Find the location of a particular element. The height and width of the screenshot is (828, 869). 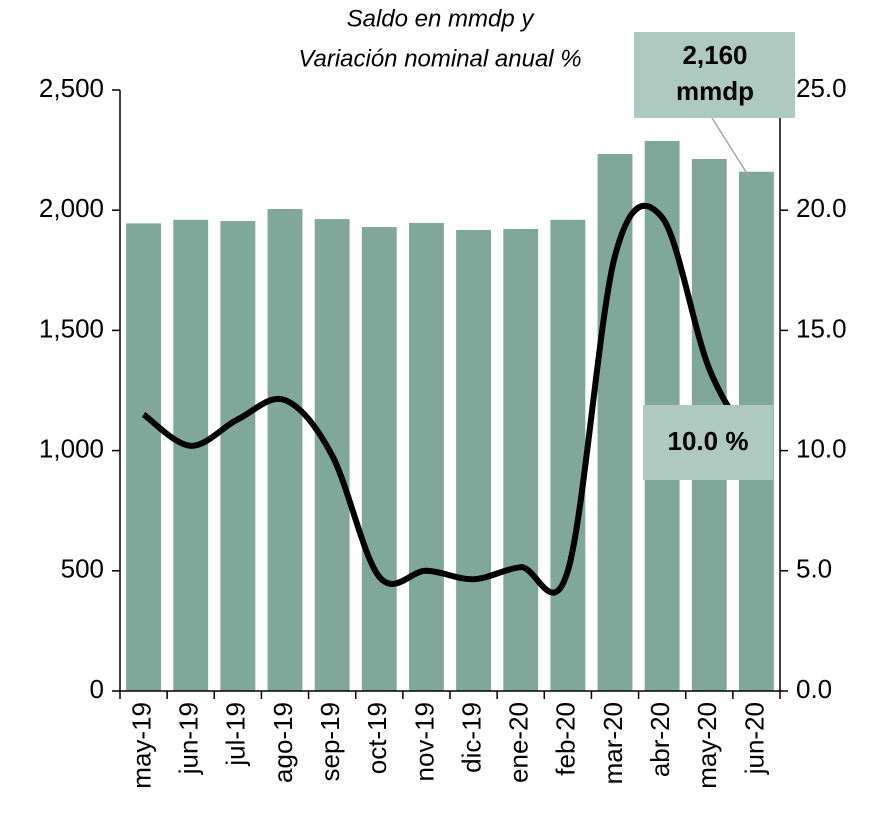

y-tick-label: 1,500 is located at coordinates (71, 328).